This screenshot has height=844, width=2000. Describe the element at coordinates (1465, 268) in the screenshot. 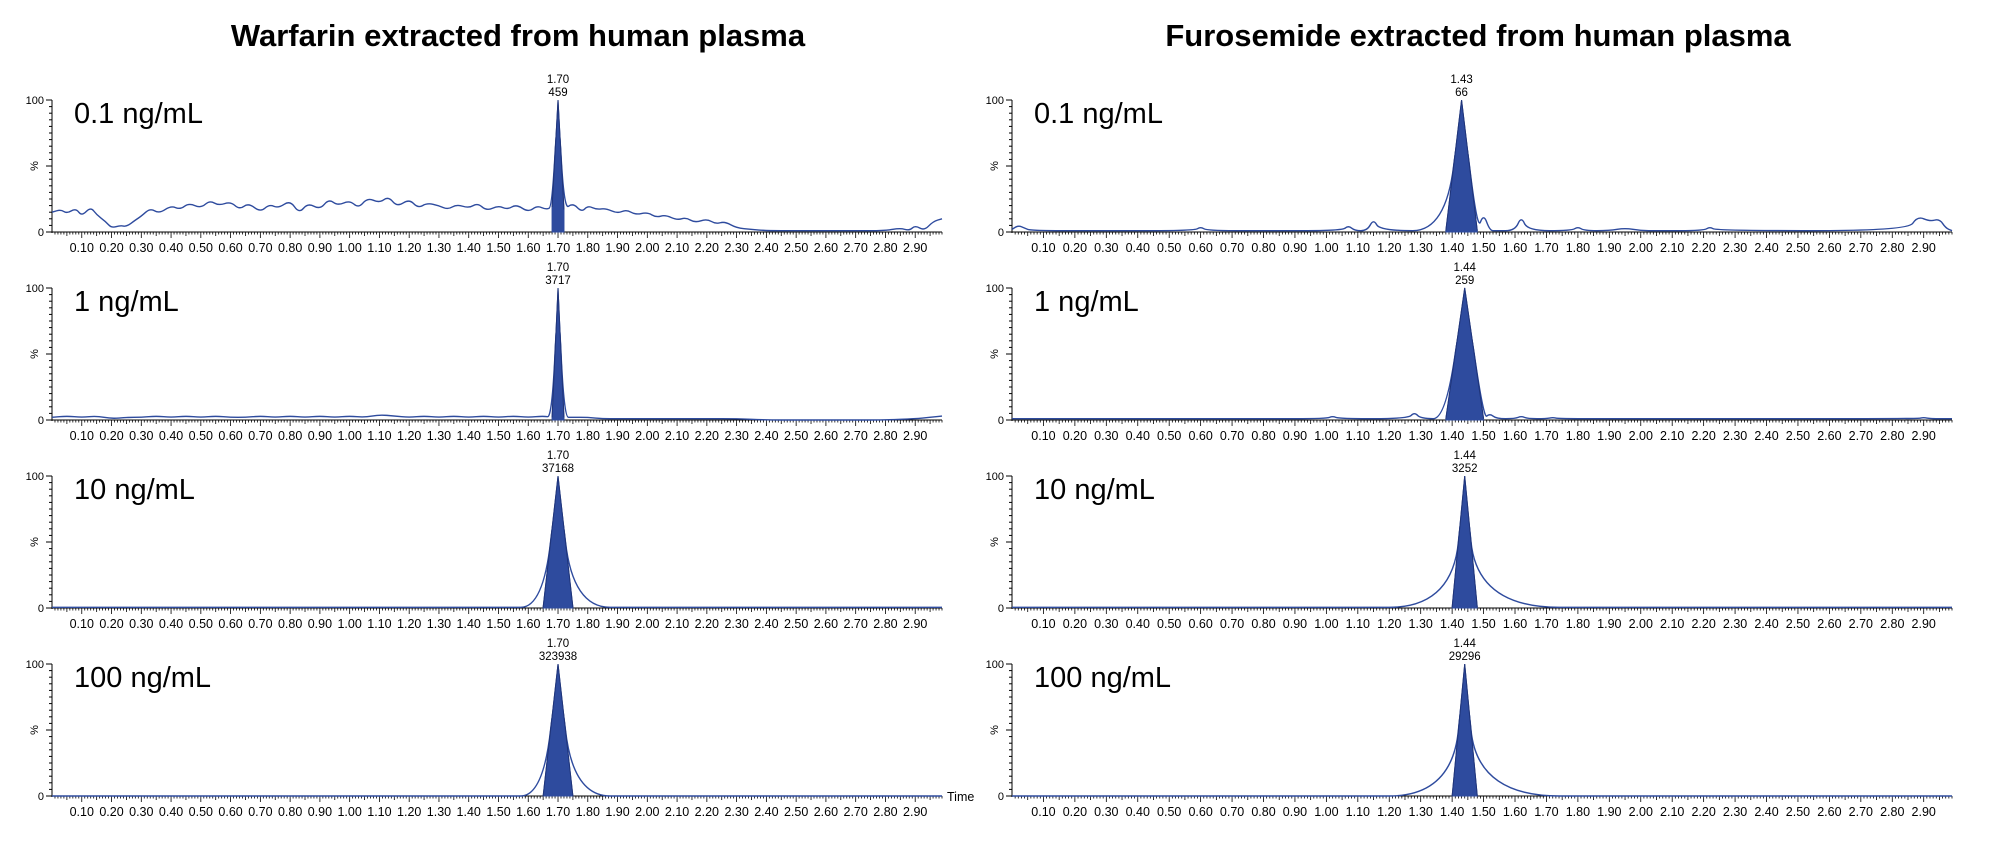

I see `peak-time-label: 1.44` at that location.